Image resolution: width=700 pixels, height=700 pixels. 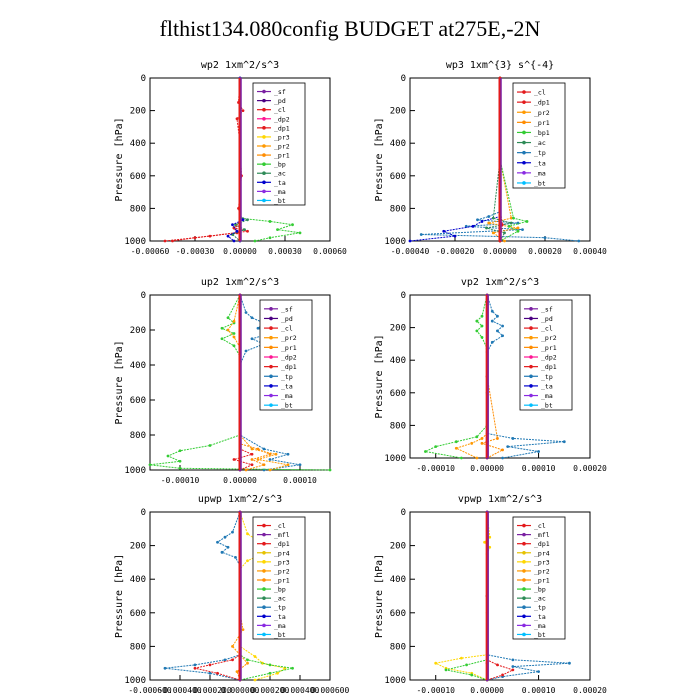 I want to click on page-title: flthist134.080config BUDGET at275E,-2N, so click(x=350, y=28).